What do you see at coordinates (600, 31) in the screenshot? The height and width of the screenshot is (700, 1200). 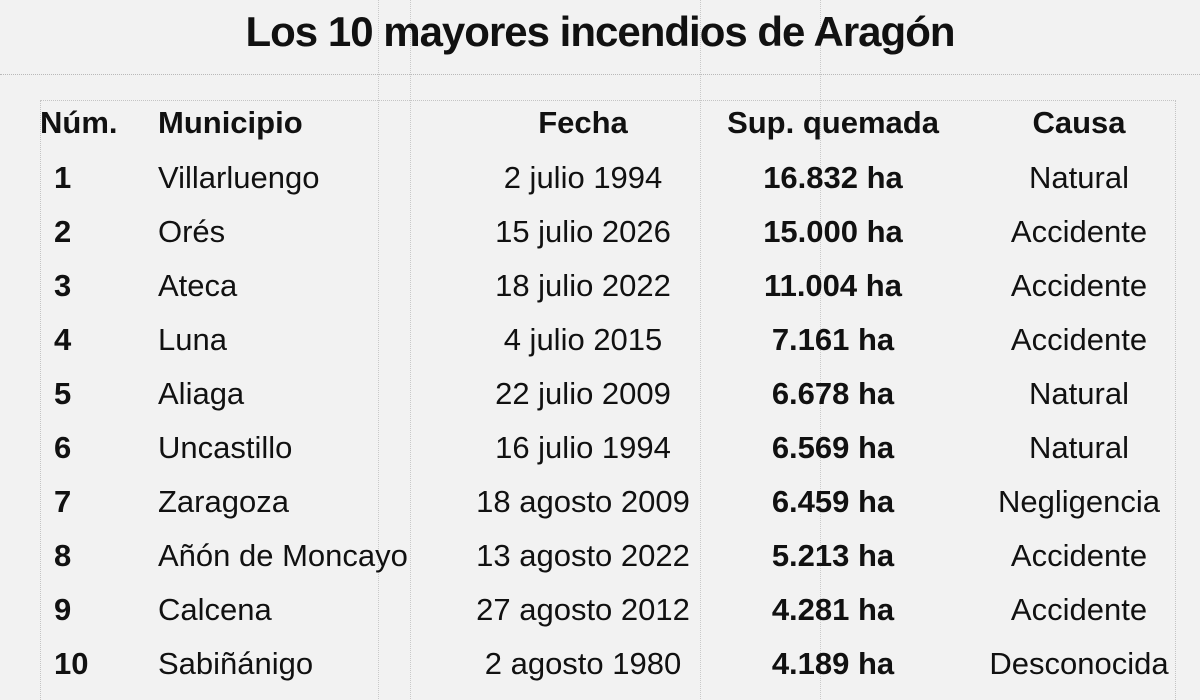 I see `page-title: Los 10 mayores incendios de Aragón` at bounding box center [600, 31].